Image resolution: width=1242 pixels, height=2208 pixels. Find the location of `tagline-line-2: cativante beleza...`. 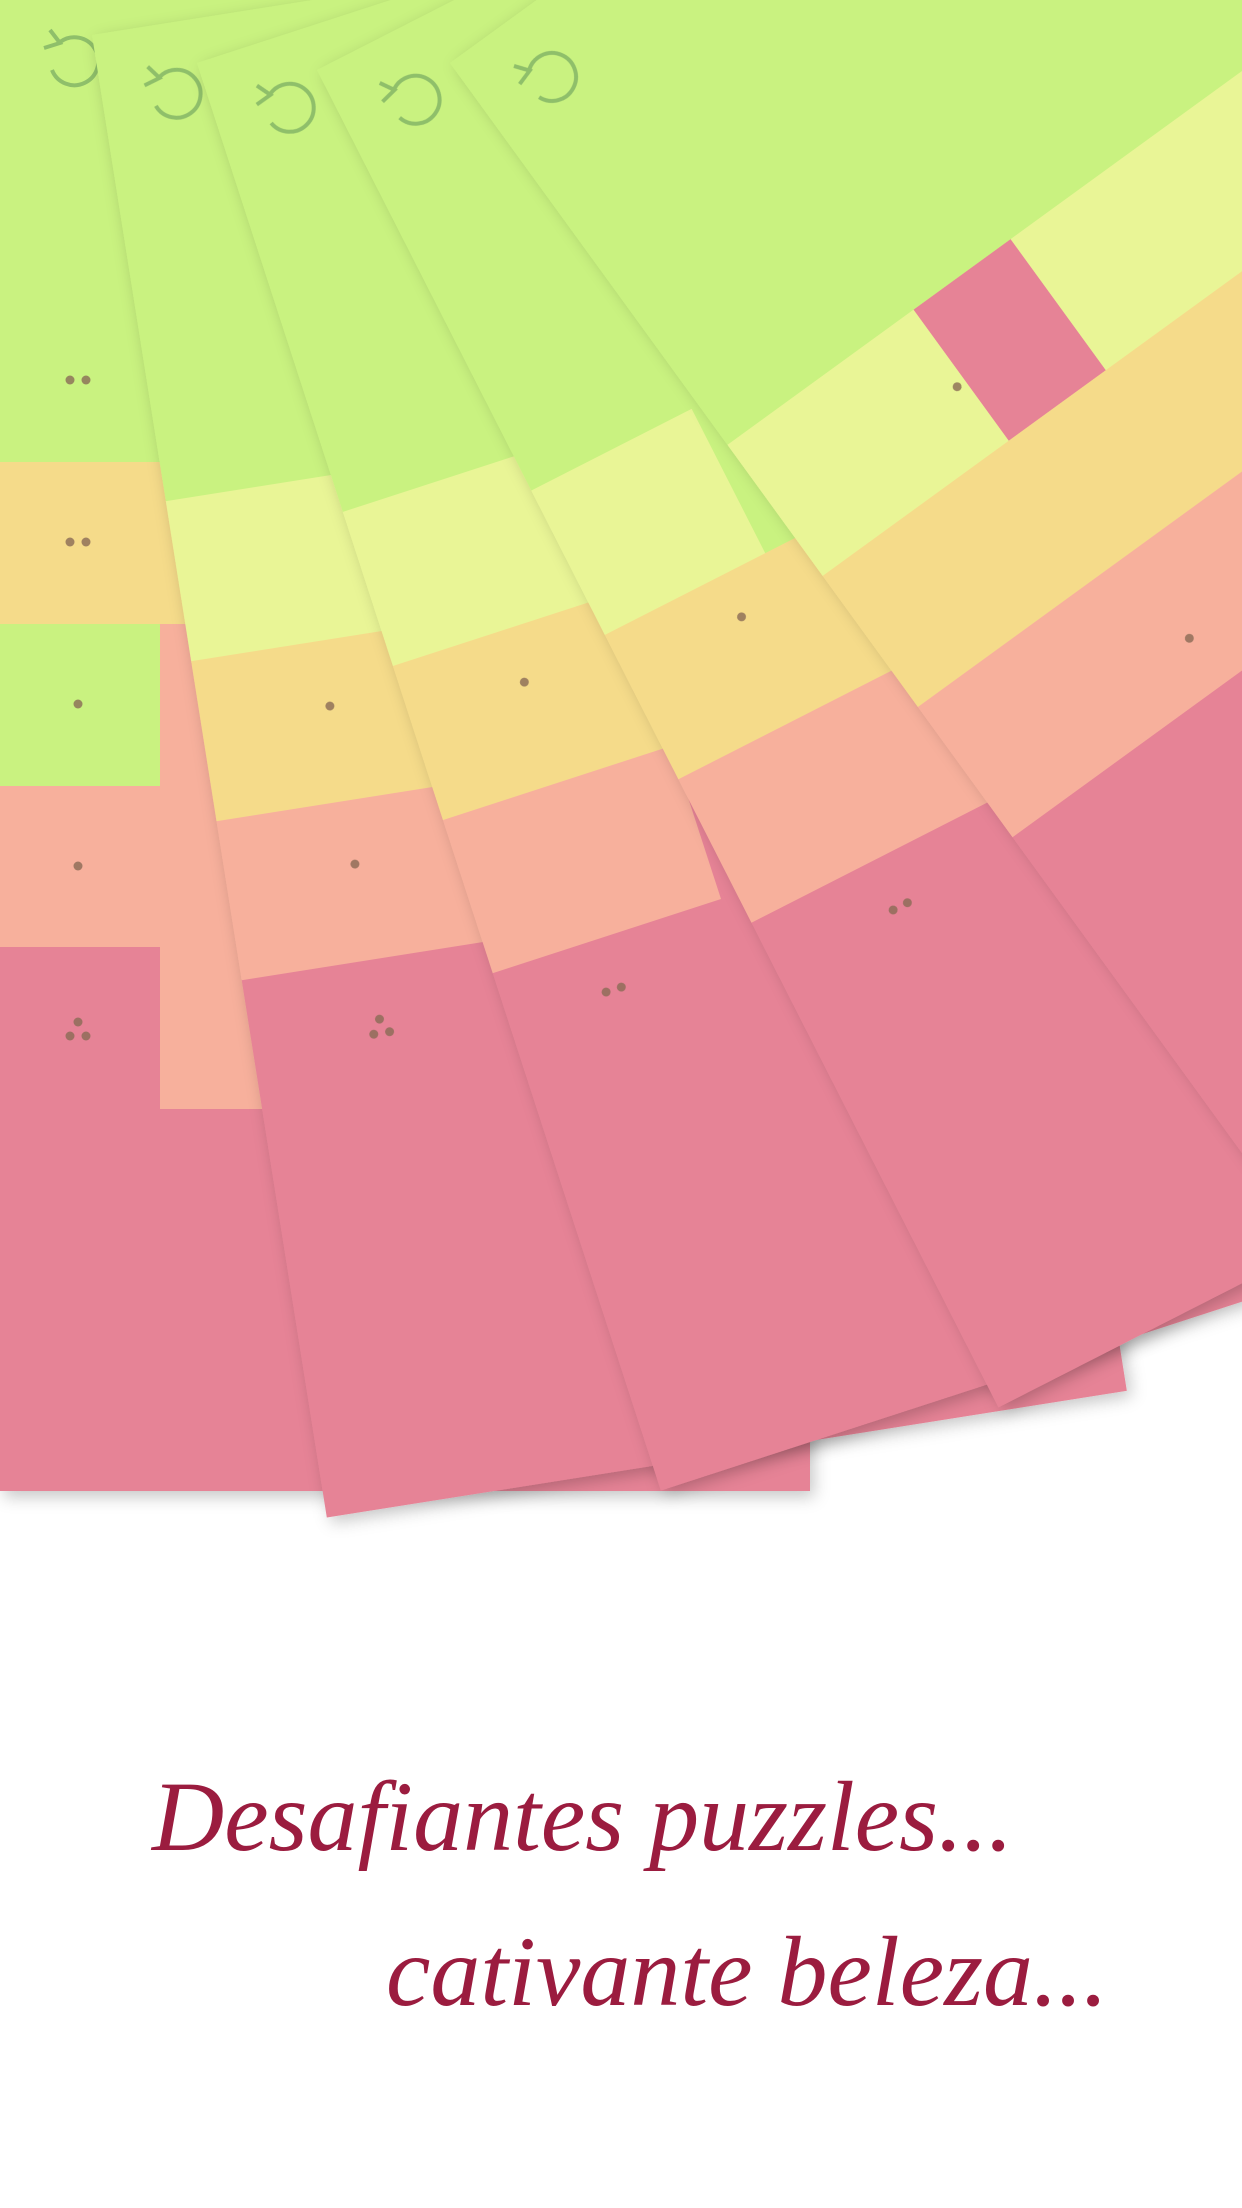

tagline-line-2: cativante beleza... is located at coordinates (747, 1971).